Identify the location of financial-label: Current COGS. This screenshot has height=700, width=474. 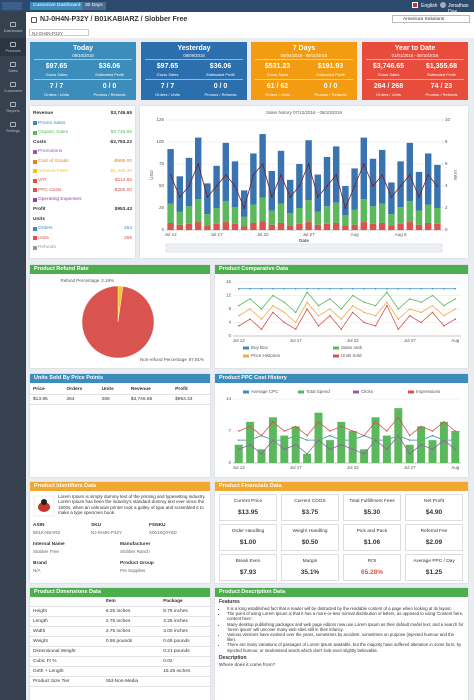
(310, 501).